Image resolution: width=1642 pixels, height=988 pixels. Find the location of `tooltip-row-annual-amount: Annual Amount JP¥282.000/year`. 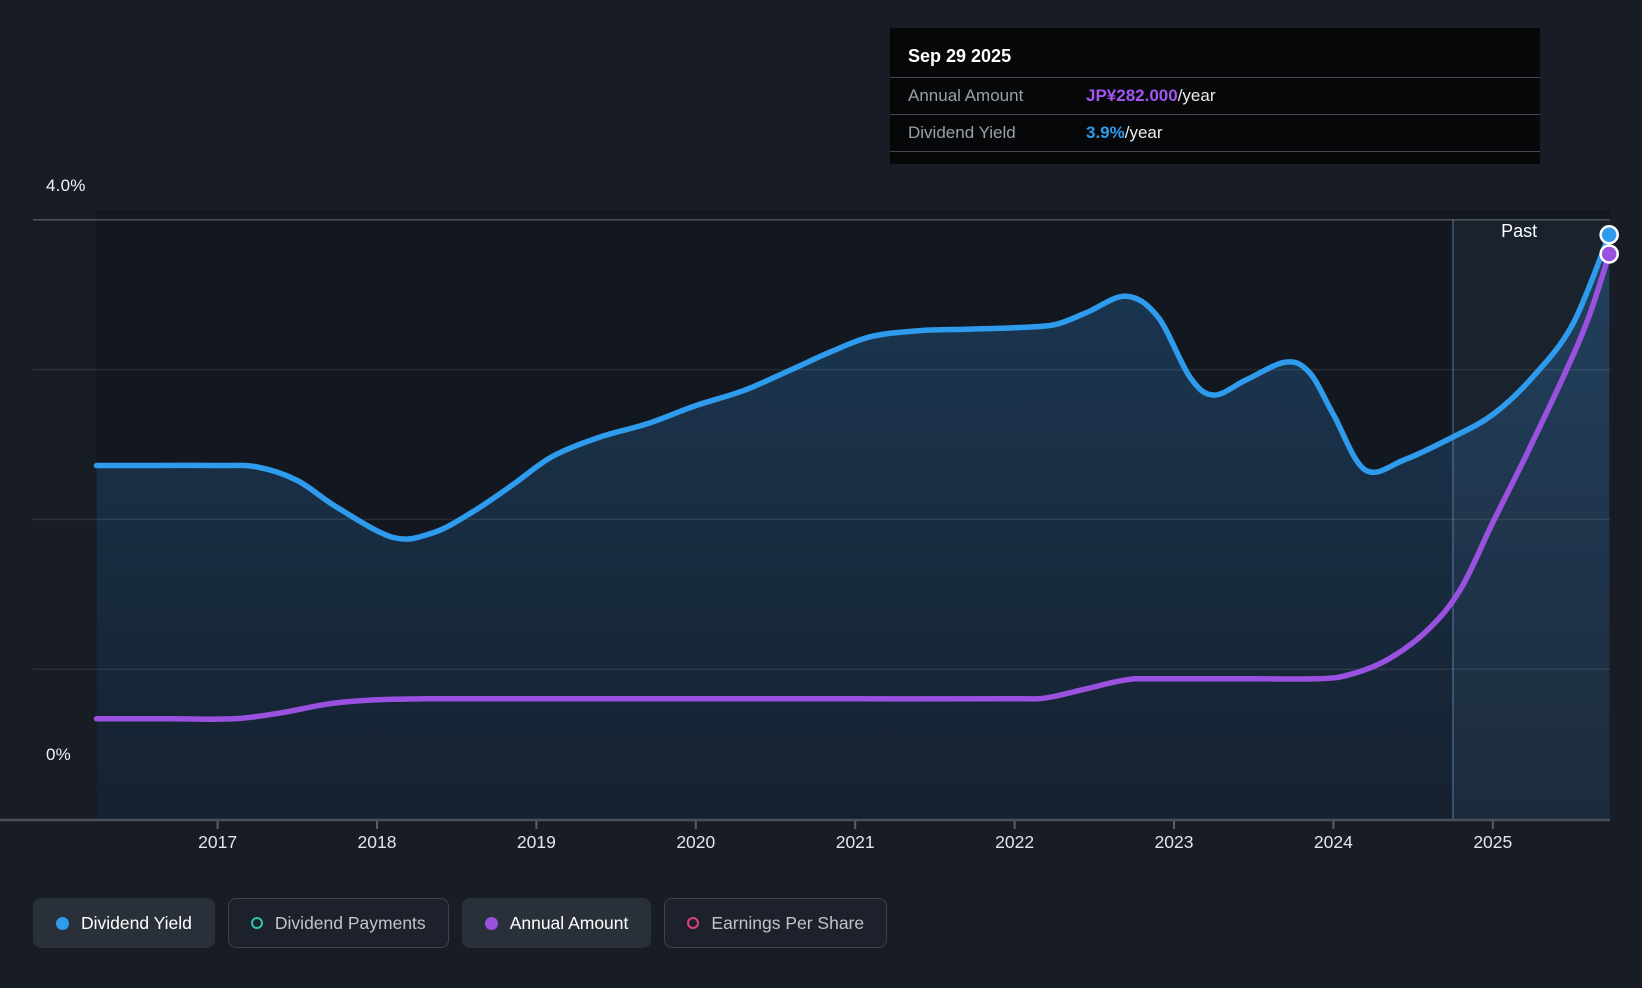

tooltip-row-annual-amount: Annual Amount JP¥282.000/year is located at coordinates (1215, 95).